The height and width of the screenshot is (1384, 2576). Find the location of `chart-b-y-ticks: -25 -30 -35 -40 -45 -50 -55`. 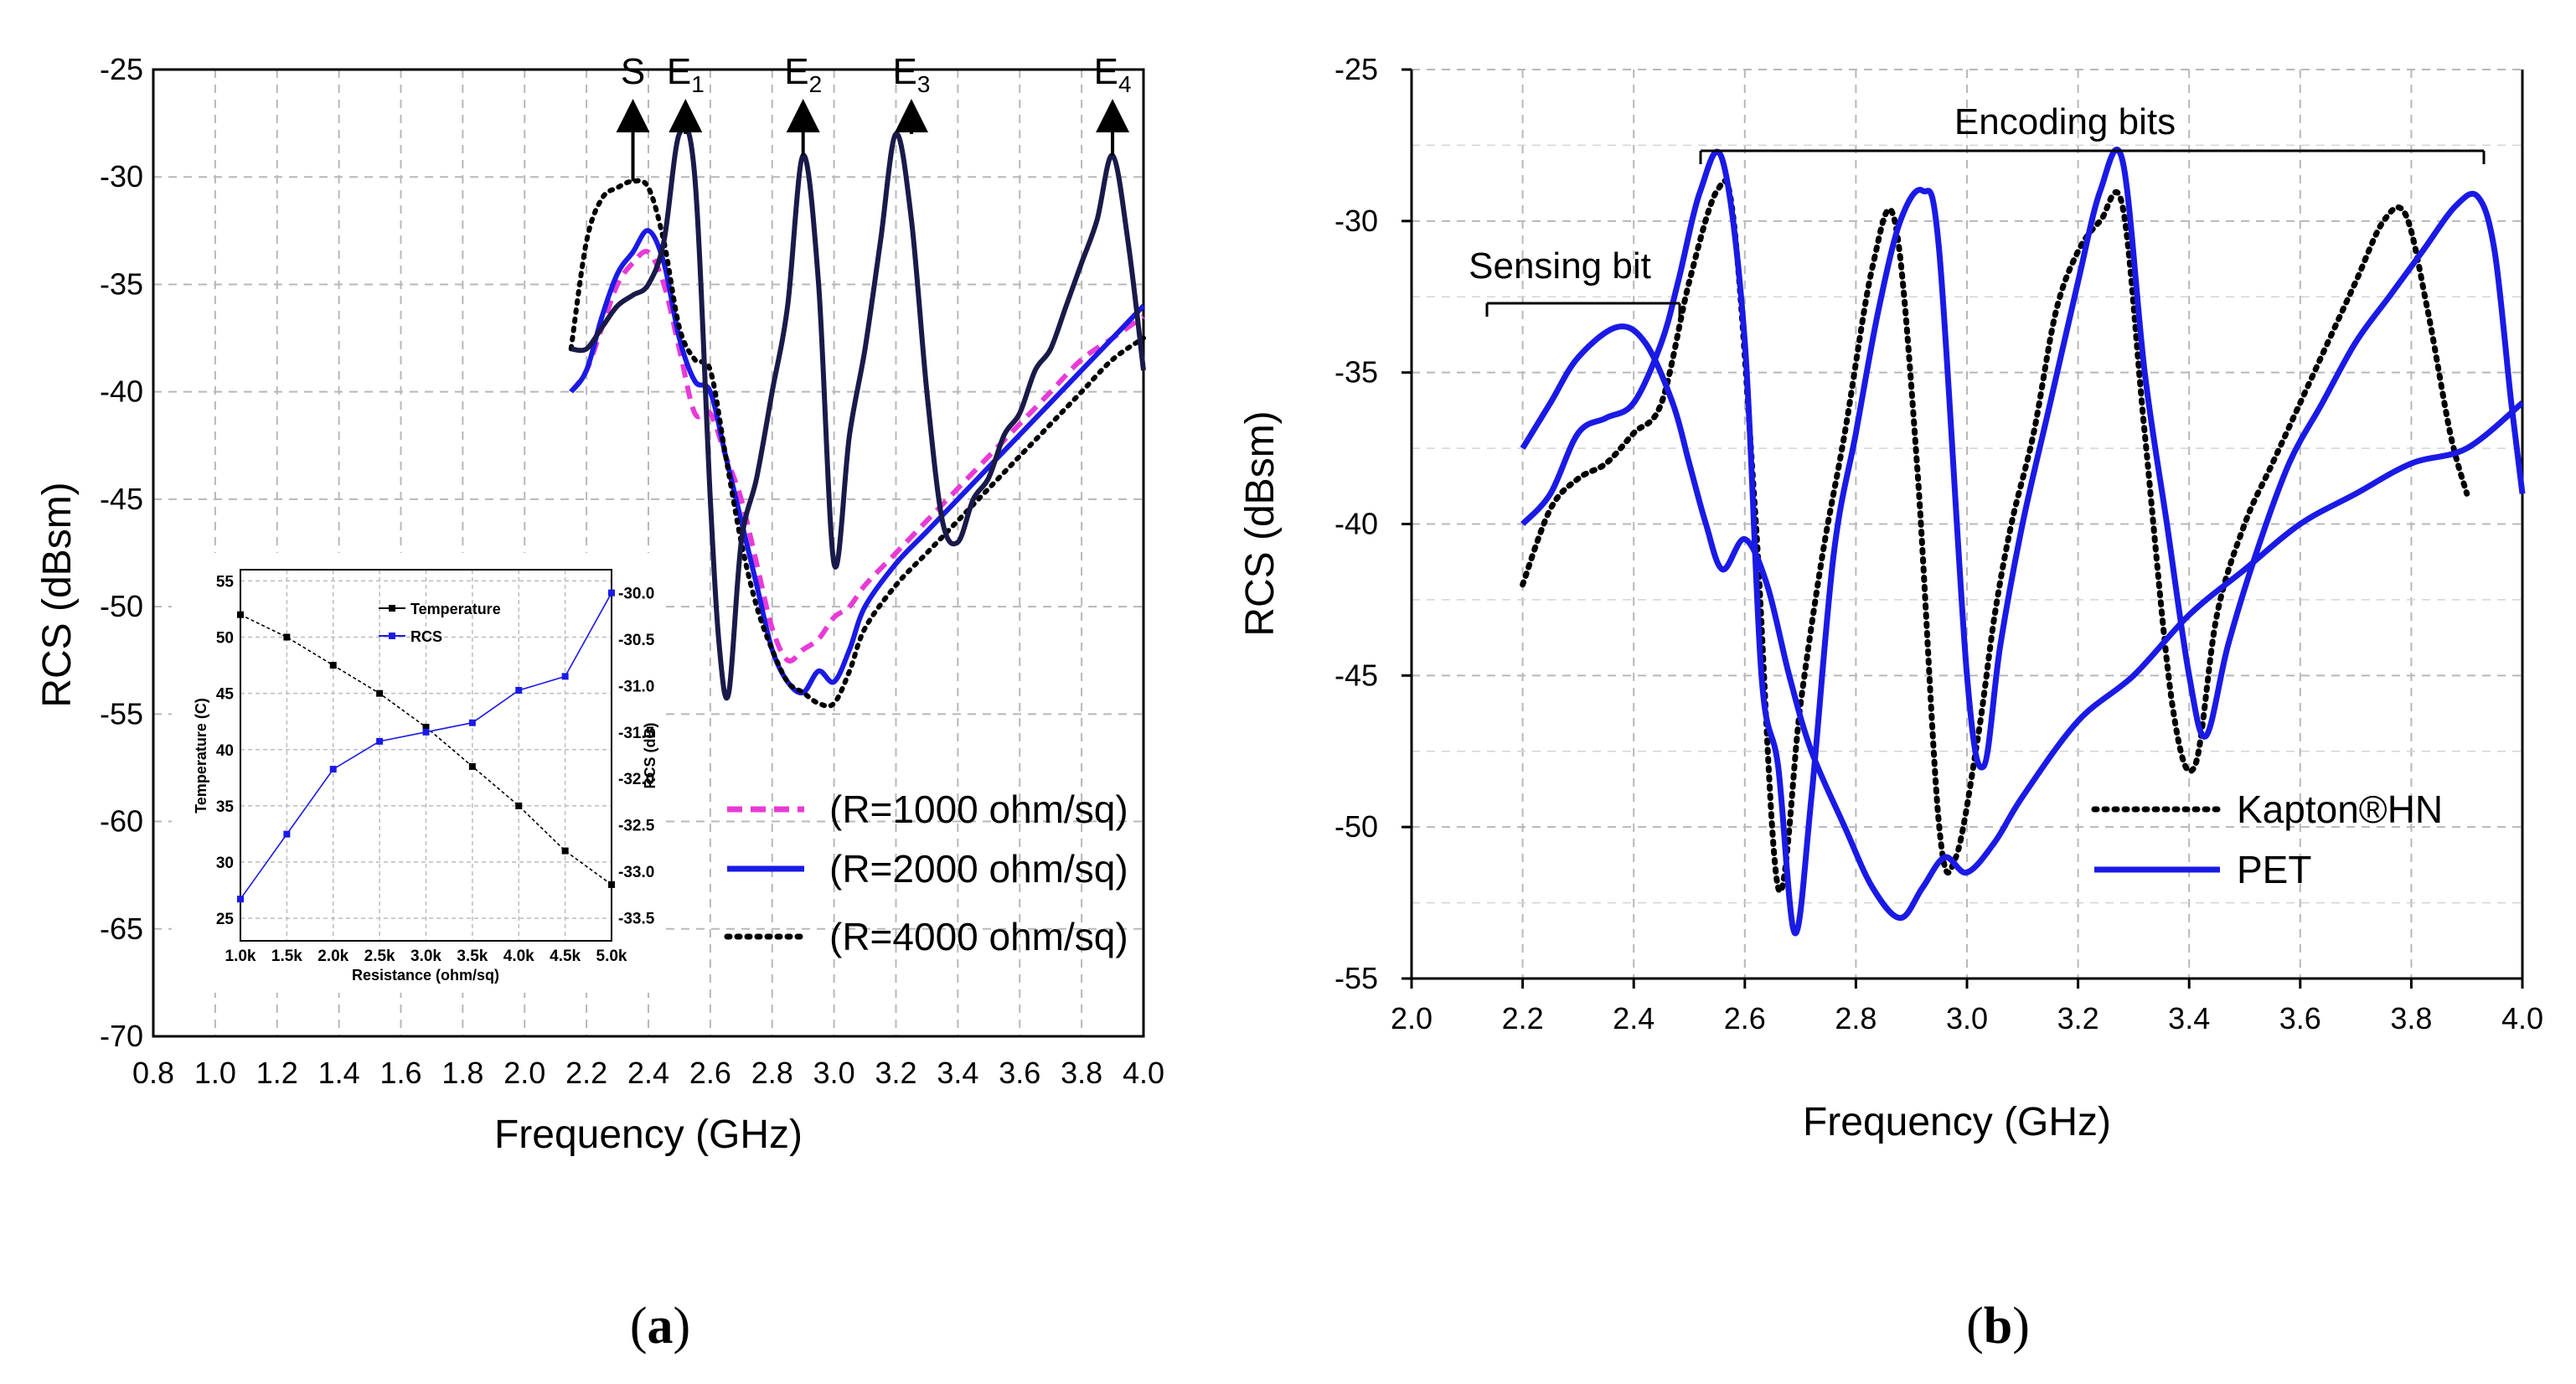

chart-b-y-ticks: -25 -30 -35 -40 -45 -50 -55 is located at coordinates (1373, 523).